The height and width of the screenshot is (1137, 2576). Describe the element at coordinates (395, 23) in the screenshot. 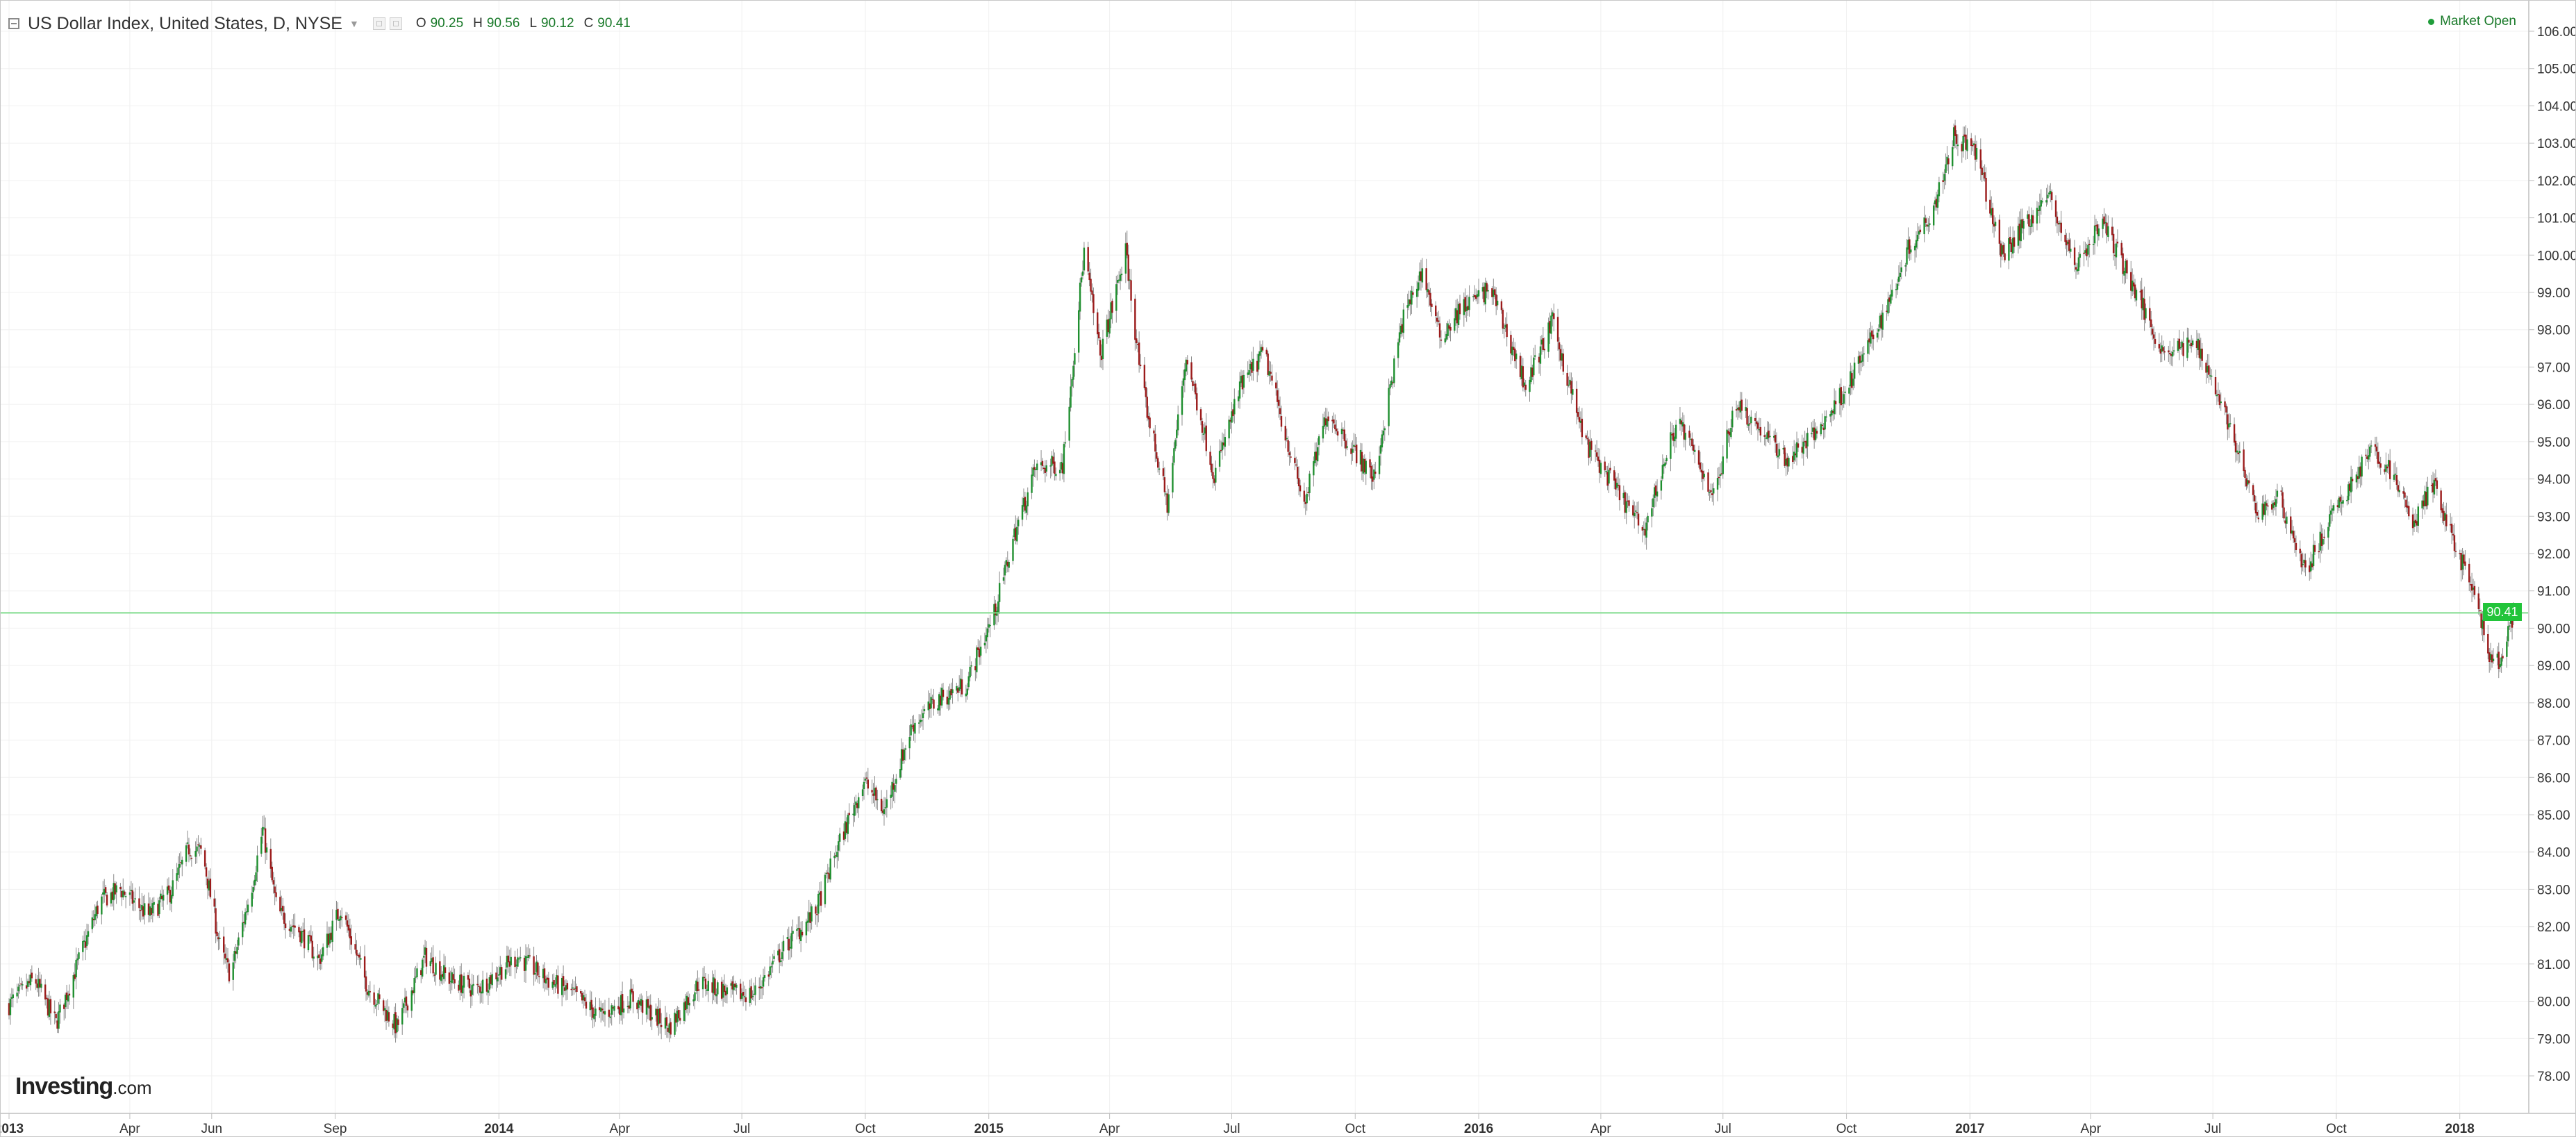

I see `close-icon` at that location.